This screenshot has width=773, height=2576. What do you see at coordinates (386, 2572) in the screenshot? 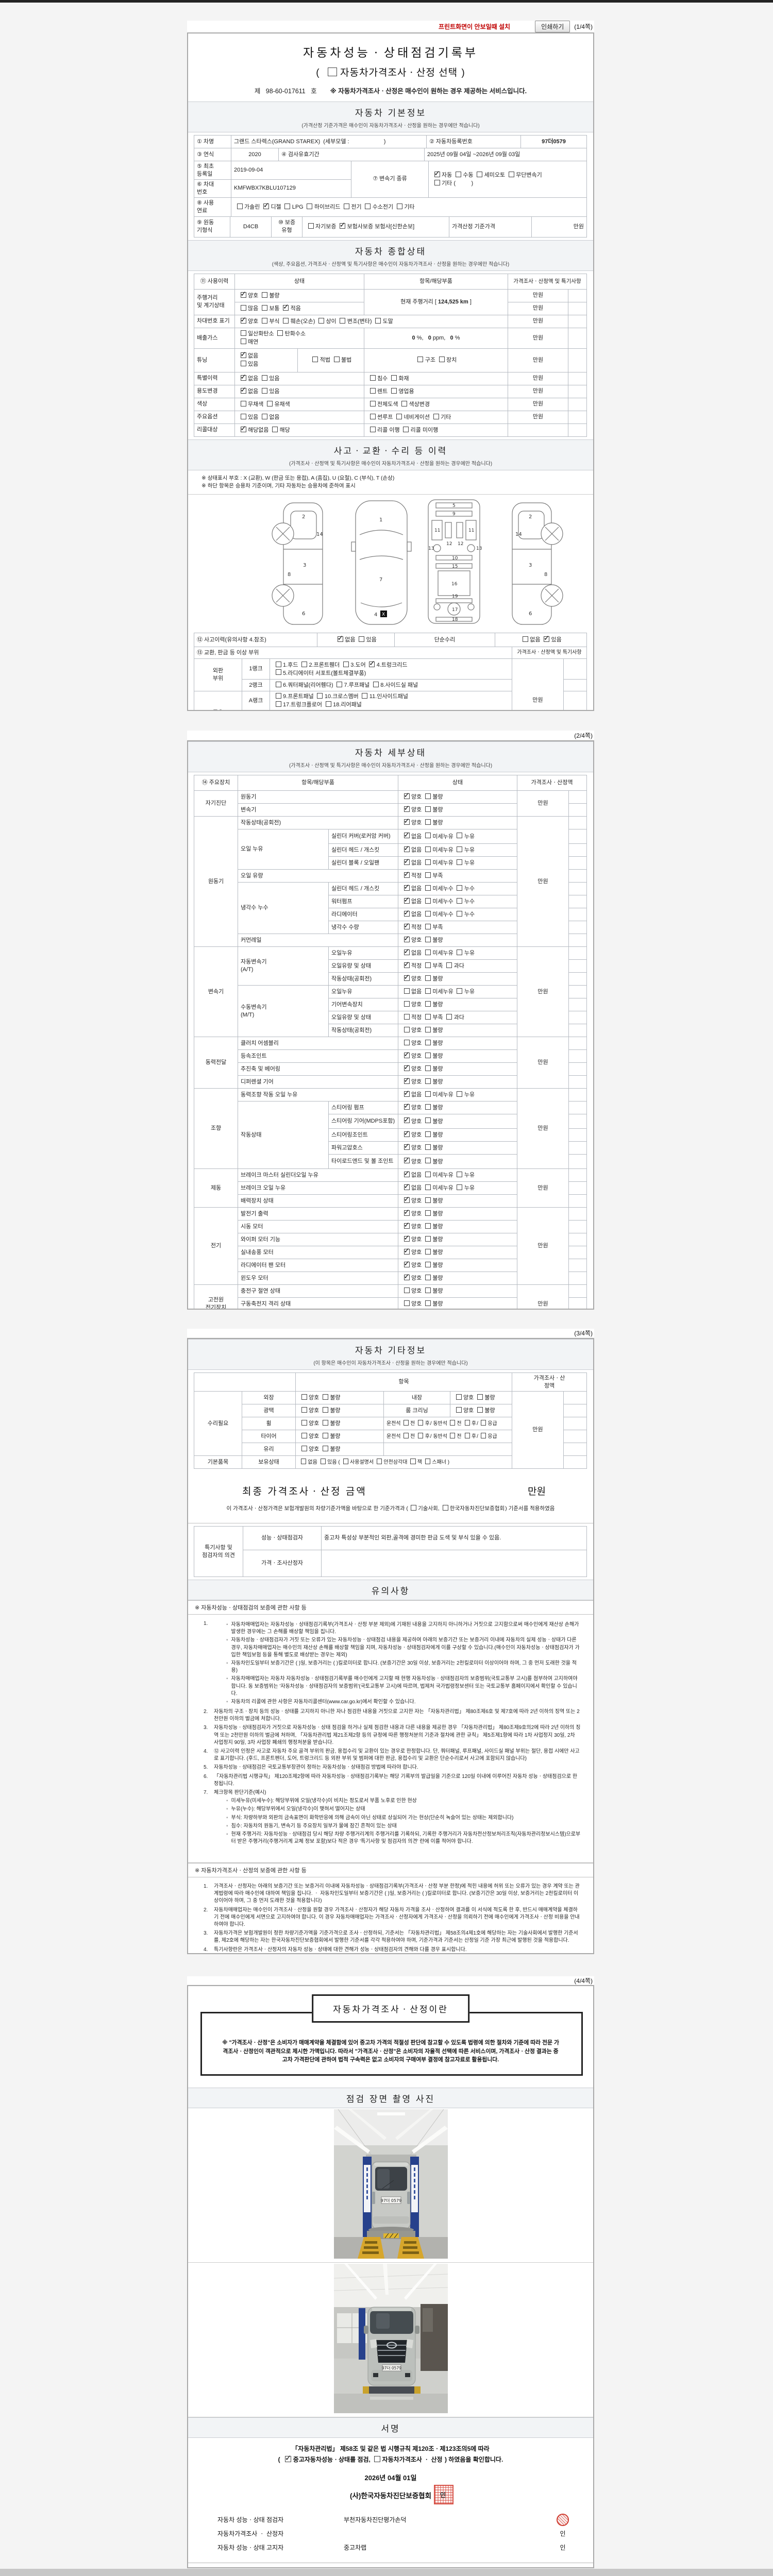
I see `scrollbar-track` at bounding box center [386, 2572].